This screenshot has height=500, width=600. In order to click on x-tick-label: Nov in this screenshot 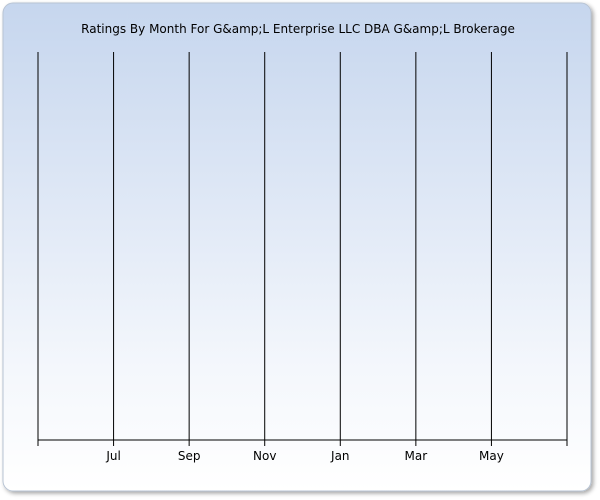, I will do `click(264, 456)`.